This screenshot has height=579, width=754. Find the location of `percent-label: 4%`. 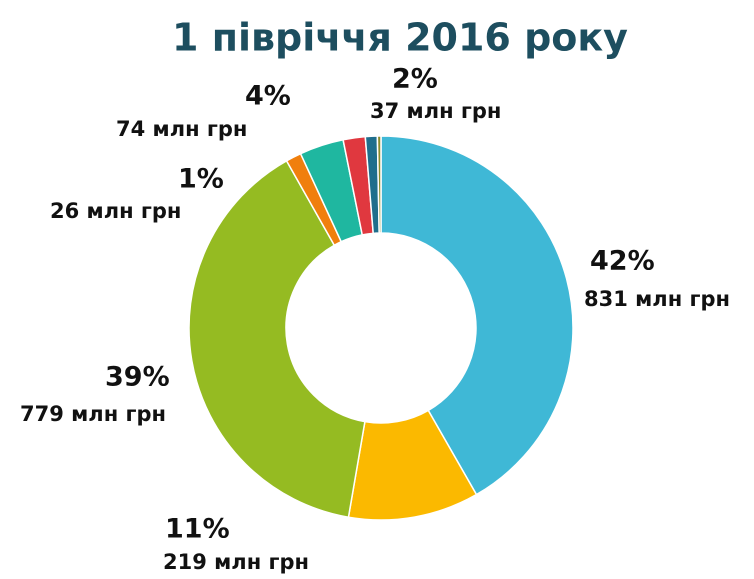

percent-label: 4% is located at coordinates (268, 96).